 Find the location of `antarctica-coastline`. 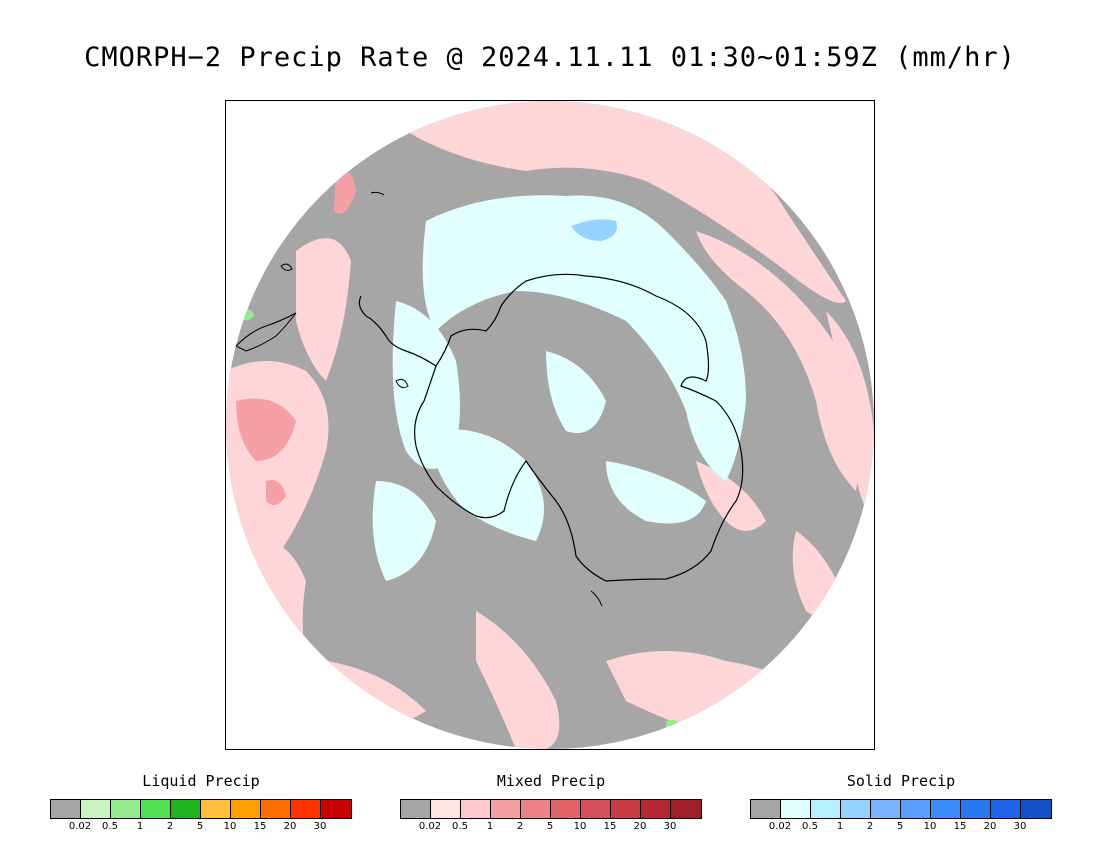

antarctica-coastline is located at coordinates (579, 427).